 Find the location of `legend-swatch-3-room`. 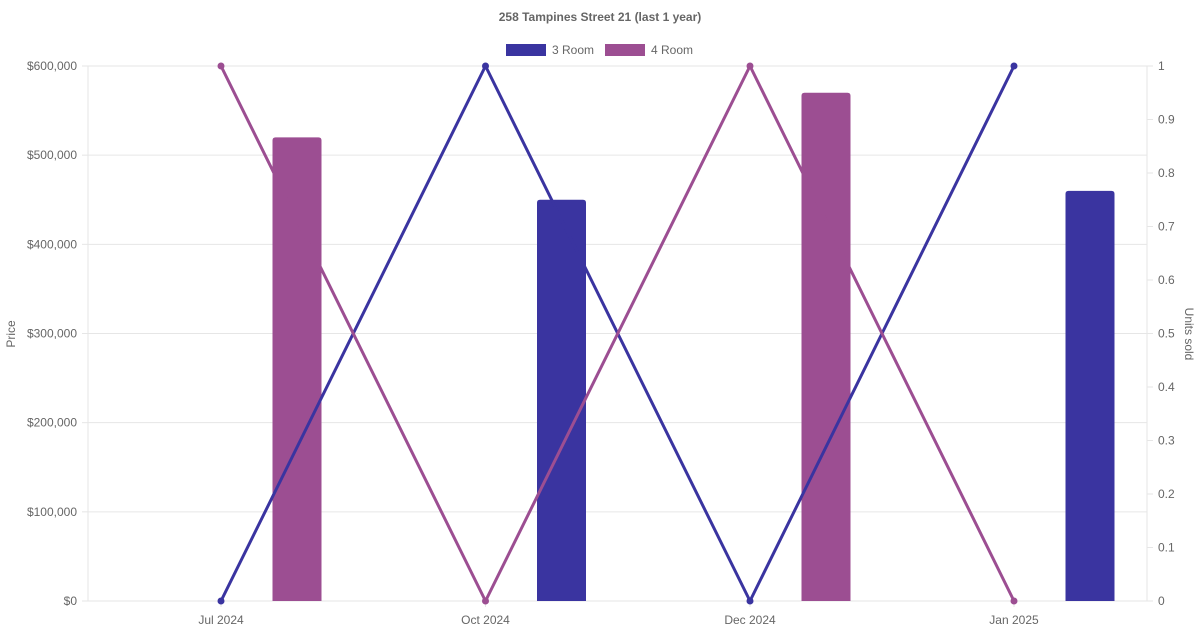

legend-swatch-3-room is located at coordinates (526, 50).